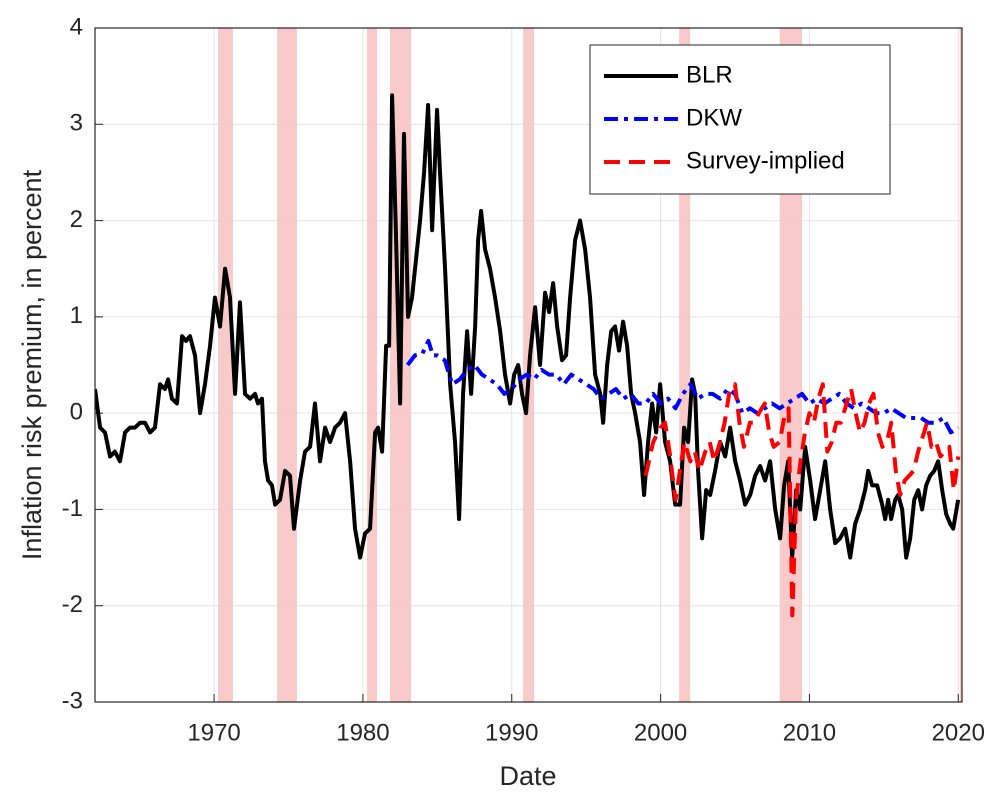 The width and height of the screenshot is (997, 802). I want to click on legend-label: DKW, so click(714, 117).